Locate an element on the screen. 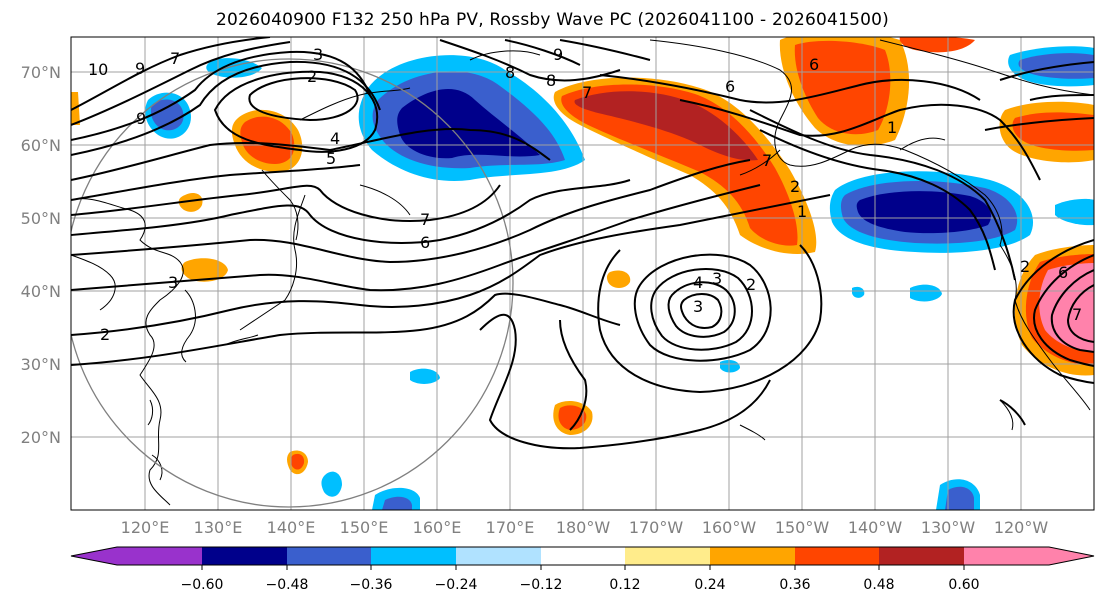 This screenshot has height=604, width=1105. colorbar-tick-label: −0.60 is located at coordinates (202, 585).